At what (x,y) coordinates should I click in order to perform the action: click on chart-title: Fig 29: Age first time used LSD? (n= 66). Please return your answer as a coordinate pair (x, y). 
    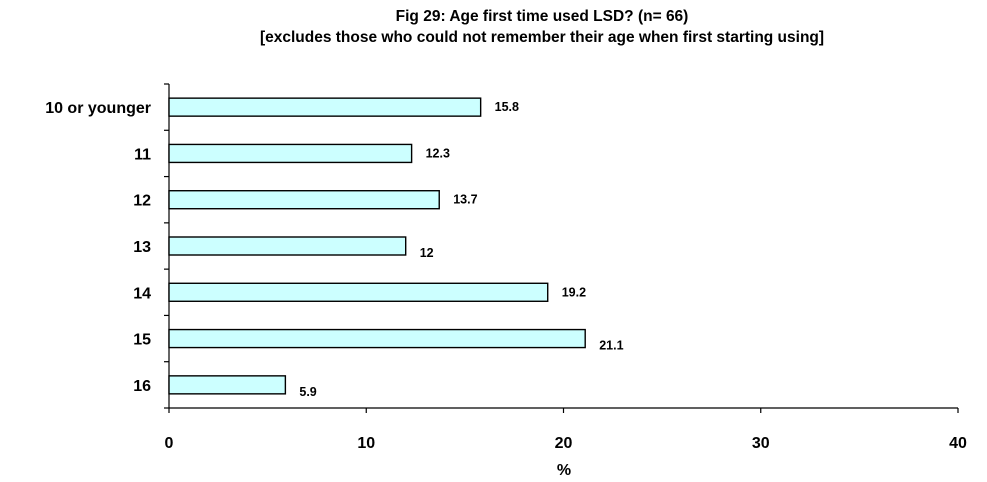
    Looking at the image, I should click on (542, 16).